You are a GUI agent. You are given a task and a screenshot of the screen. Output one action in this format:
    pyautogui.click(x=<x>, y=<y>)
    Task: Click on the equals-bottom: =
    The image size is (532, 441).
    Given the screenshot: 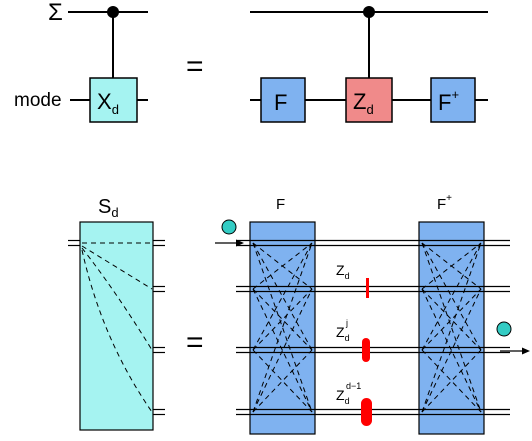 What is the action you would take?
    pyautogui.click(x=195, y=342)
    